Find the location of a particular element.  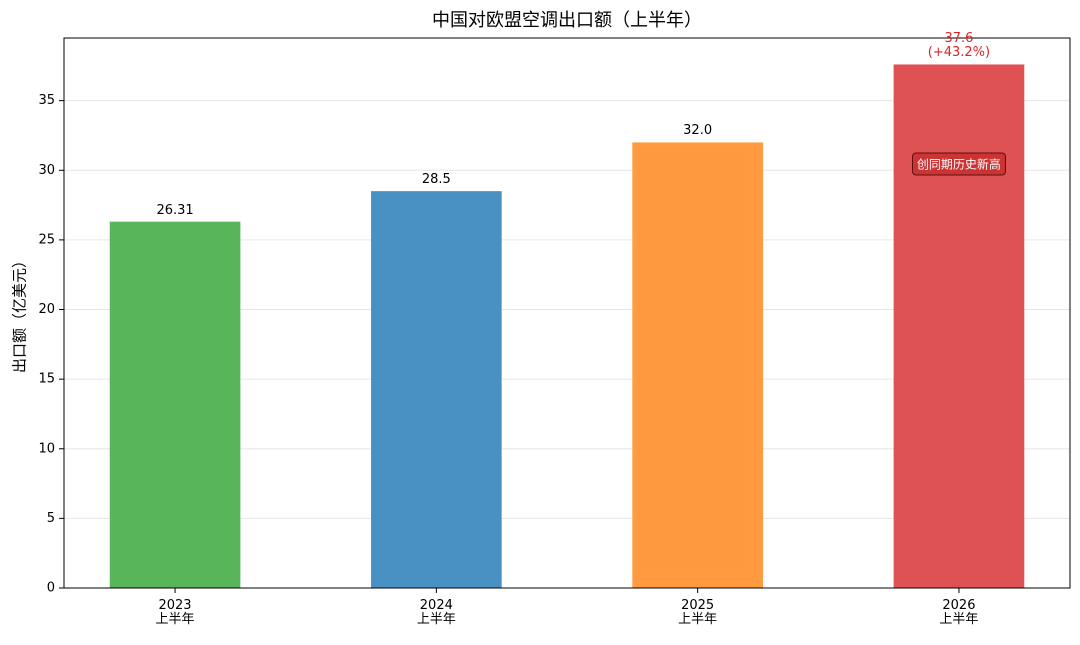

x-tick-label: 2023 上半年 is located at coordinates (175, 612).